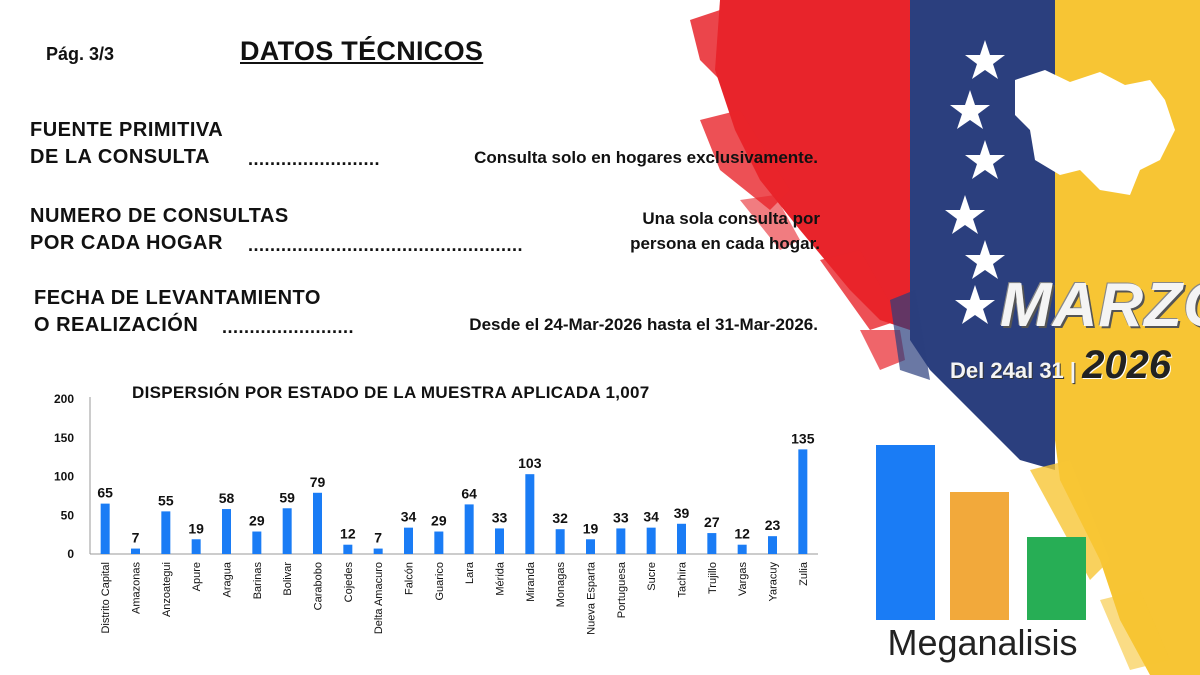 The height and width of the screenshot is (675, 1200). What do you see at coordinates (70, 554) in the screenshot?
I see `y-tick-label: 0` at bounding box center [70, 554].